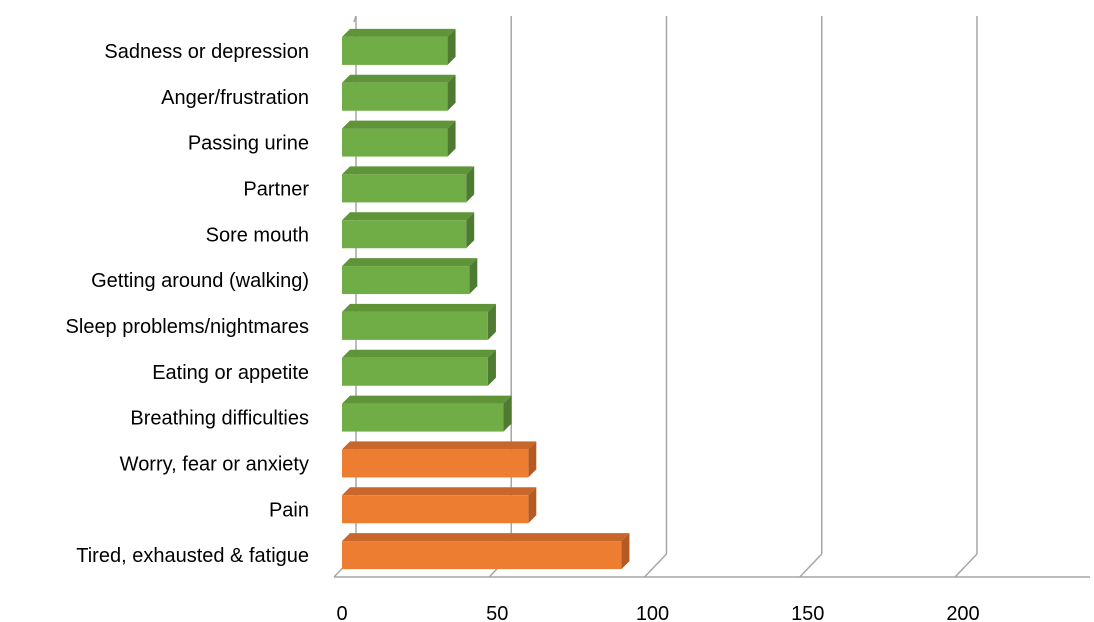 The height and width of the screenshot is (622, 1094). Describe the element at coordinates (355, 19) in the screenshot. I see `back-wall-top-tick` at that location.